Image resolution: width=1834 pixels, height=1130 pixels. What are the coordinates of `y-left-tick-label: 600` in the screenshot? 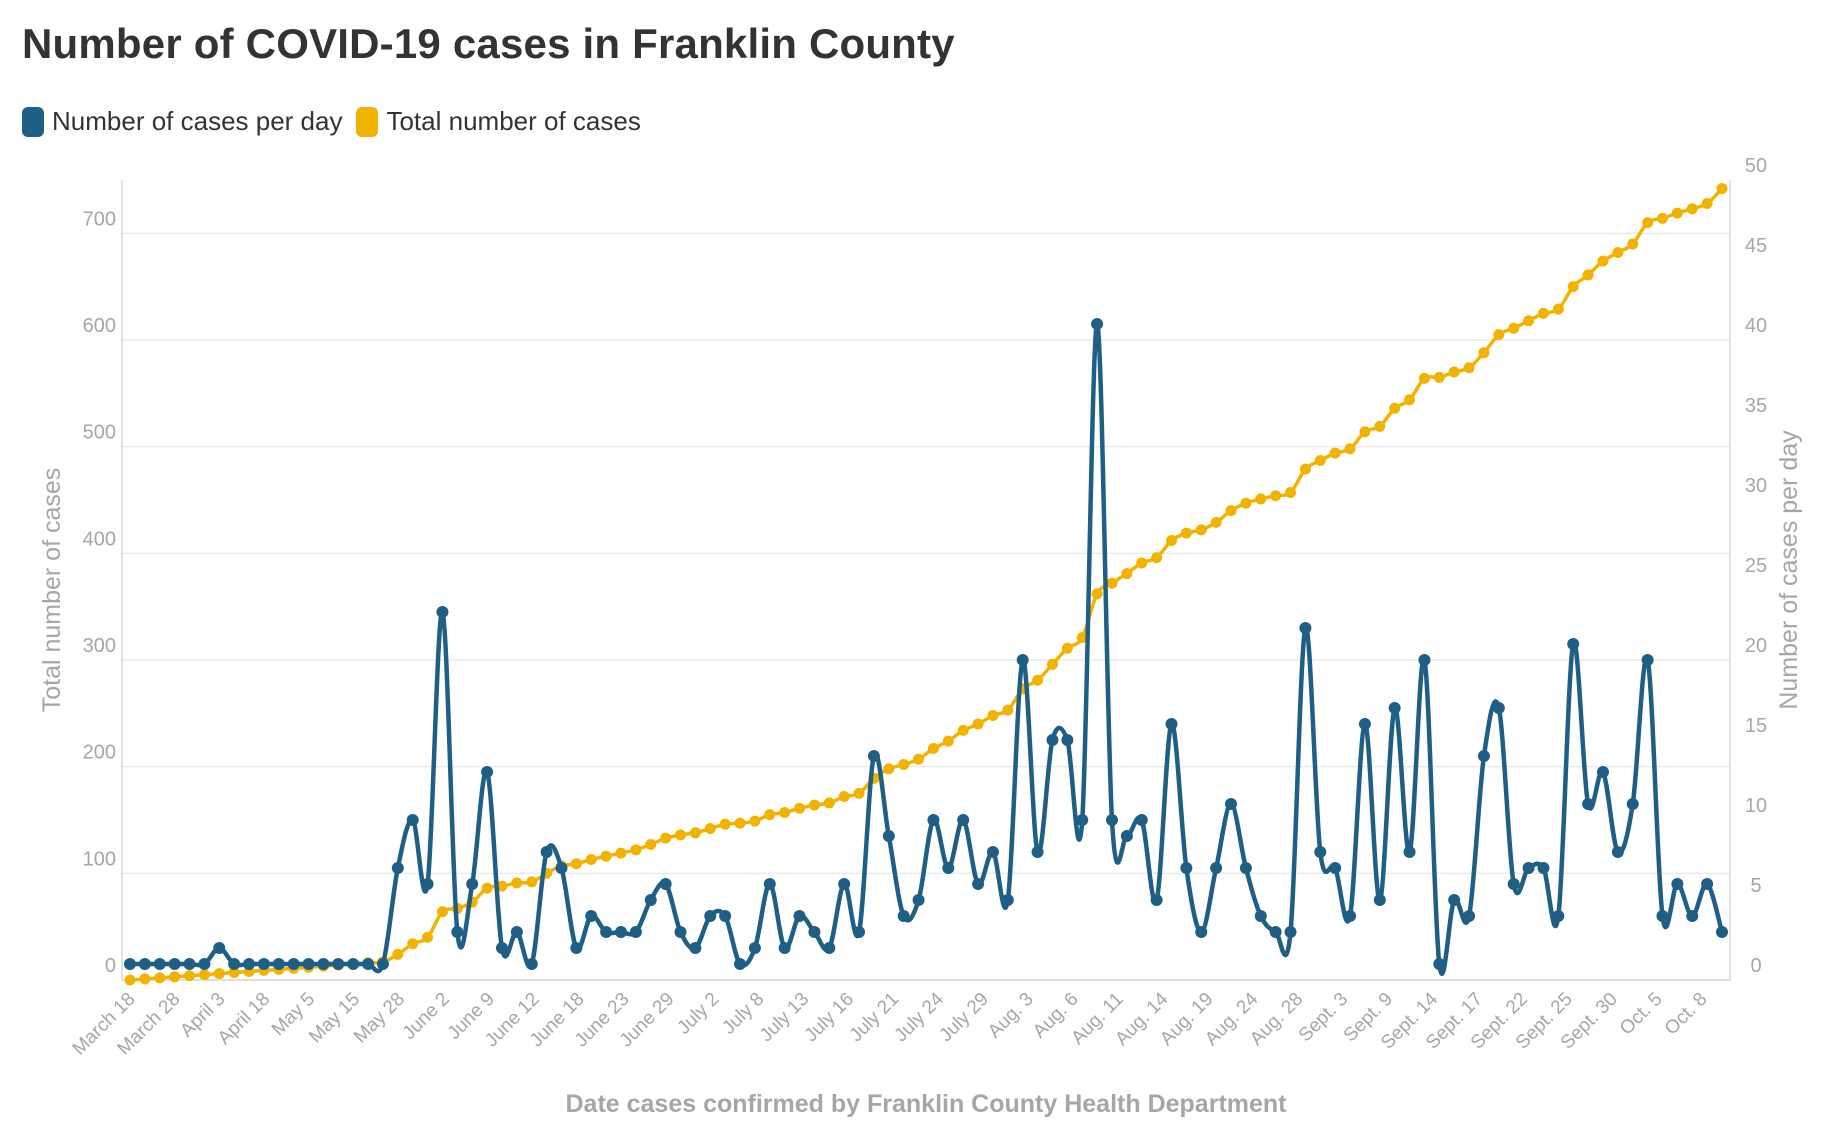 It's located at (99, 326).